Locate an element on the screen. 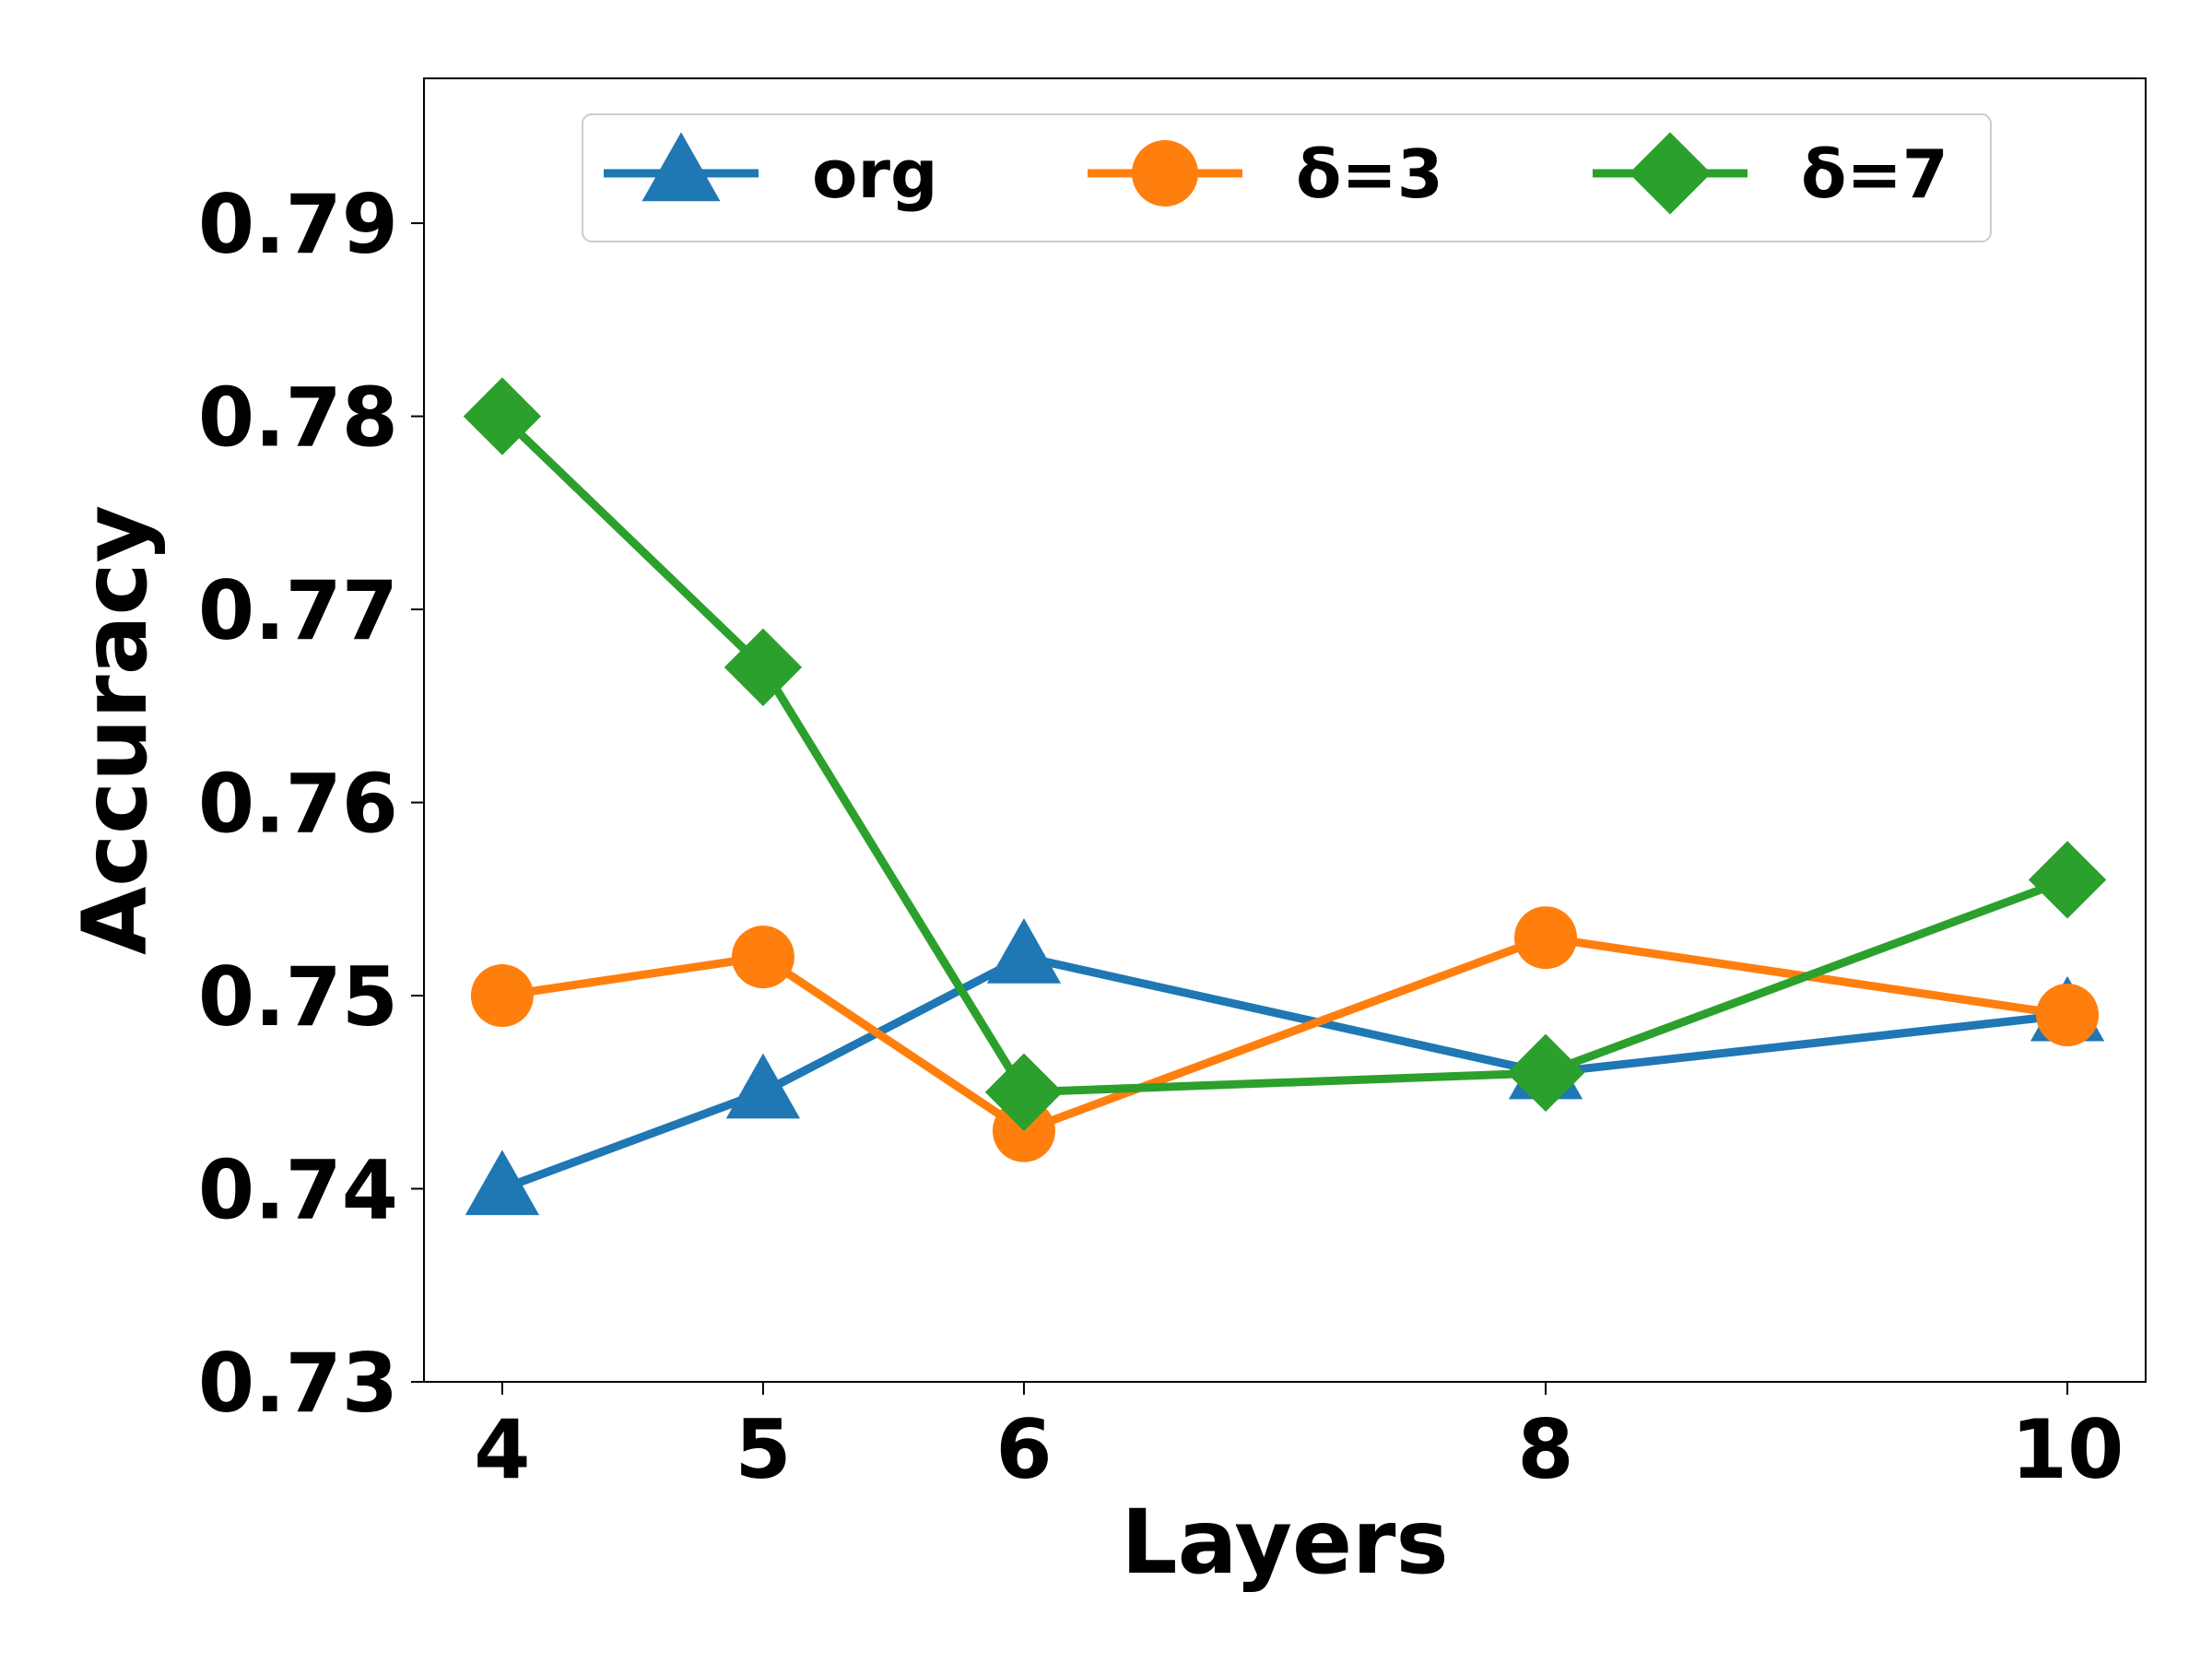  legend-label: δ=7 is located at coordinates (1874, 174).